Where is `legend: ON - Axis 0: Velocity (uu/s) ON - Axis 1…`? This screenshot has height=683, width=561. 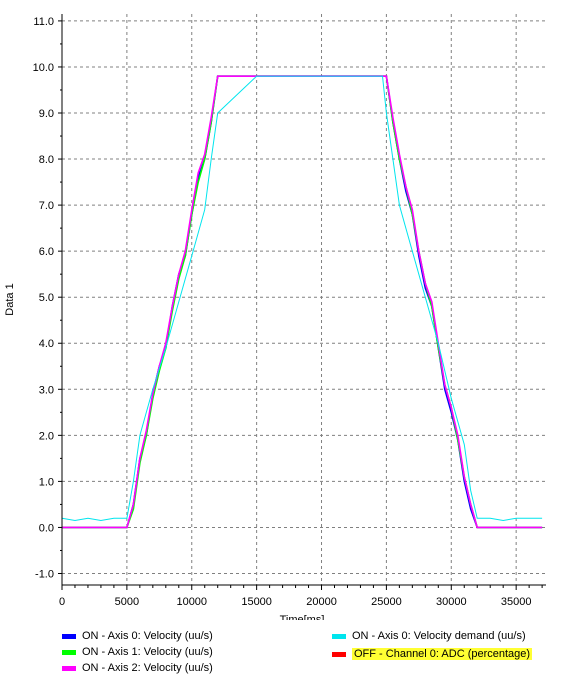
legend: ON - Axis 0: Velocity (uu/s) ON - Axis 1… is located at coordinates (280, 652).